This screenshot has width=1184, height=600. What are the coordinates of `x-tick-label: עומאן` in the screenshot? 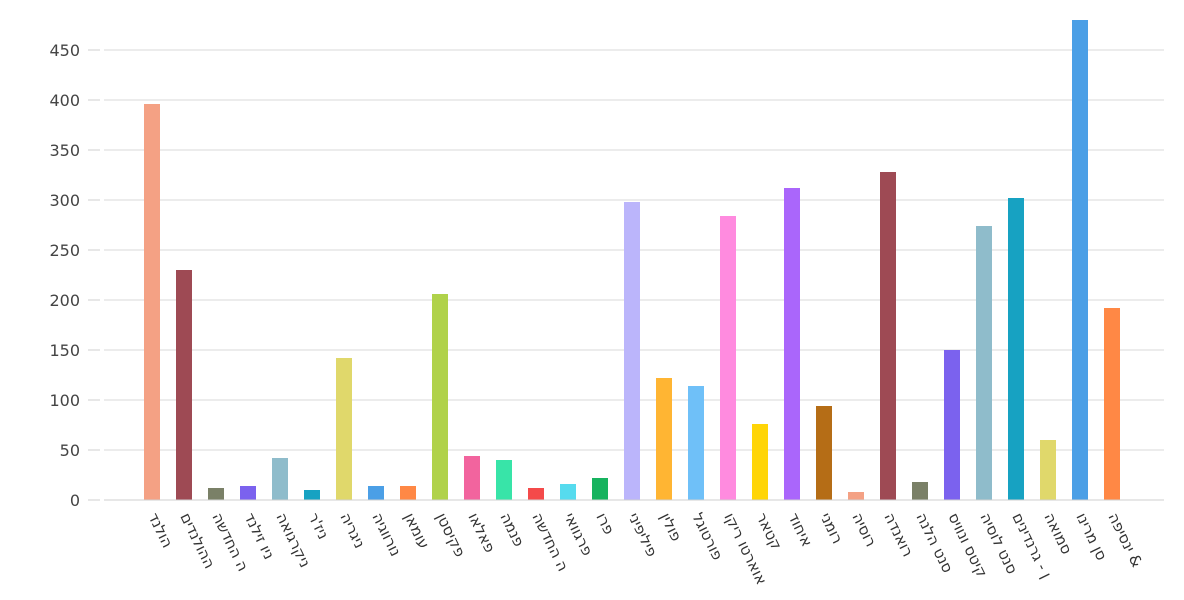 It's located at (416, 531).